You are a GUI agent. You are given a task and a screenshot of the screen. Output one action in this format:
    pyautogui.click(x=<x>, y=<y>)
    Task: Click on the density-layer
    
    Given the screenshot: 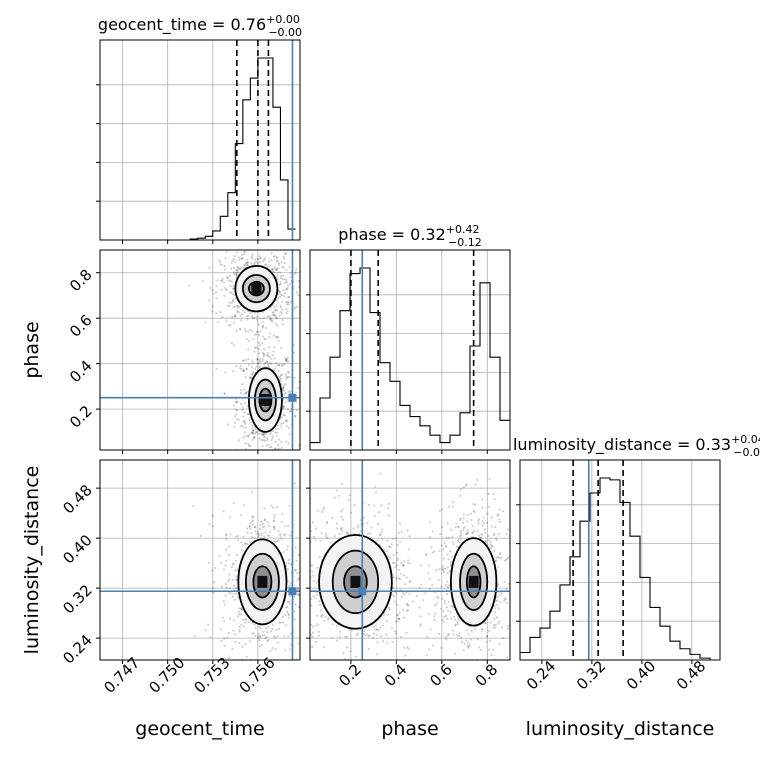 What is the action you would take?
    pyautogui.click(x=249, y=571)
    